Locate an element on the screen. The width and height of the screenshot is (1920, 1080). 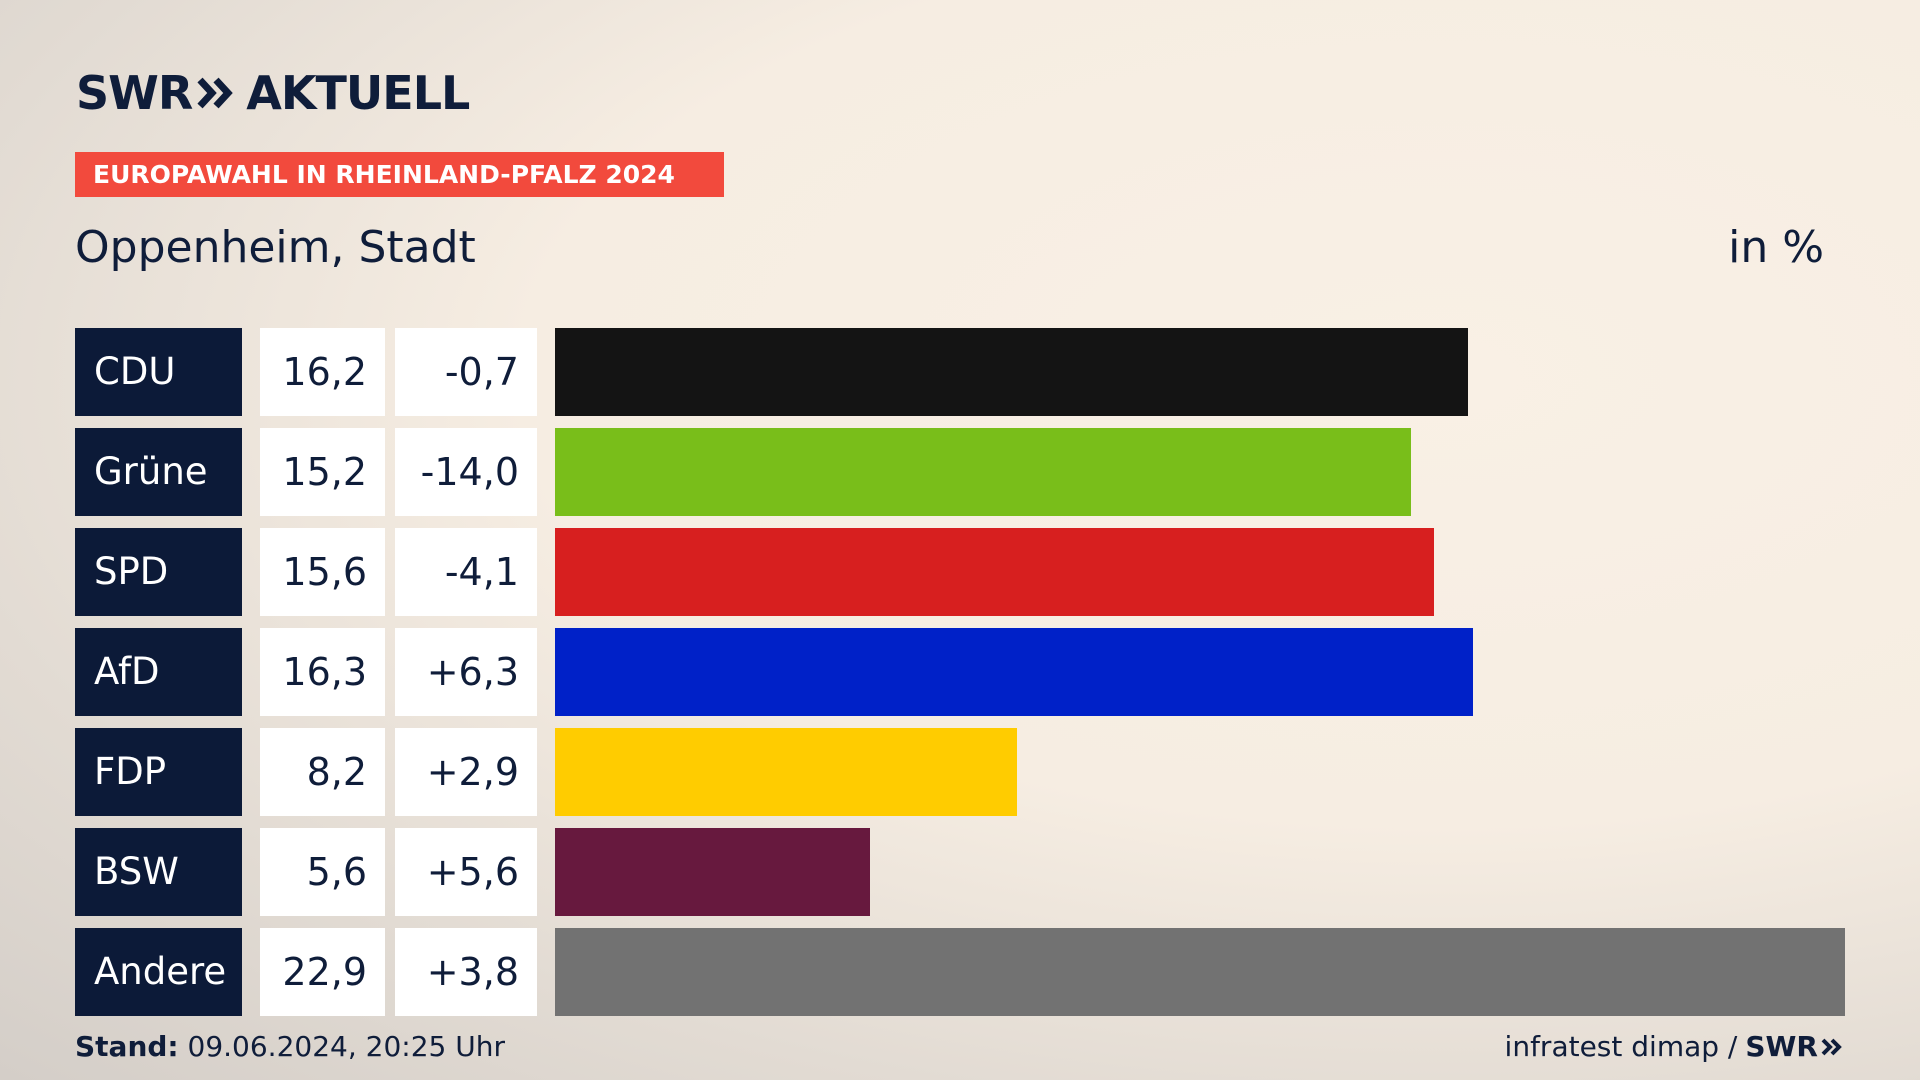
chart-subtitle: Oppenheim, Stadt is located at coordinates (275, 247).